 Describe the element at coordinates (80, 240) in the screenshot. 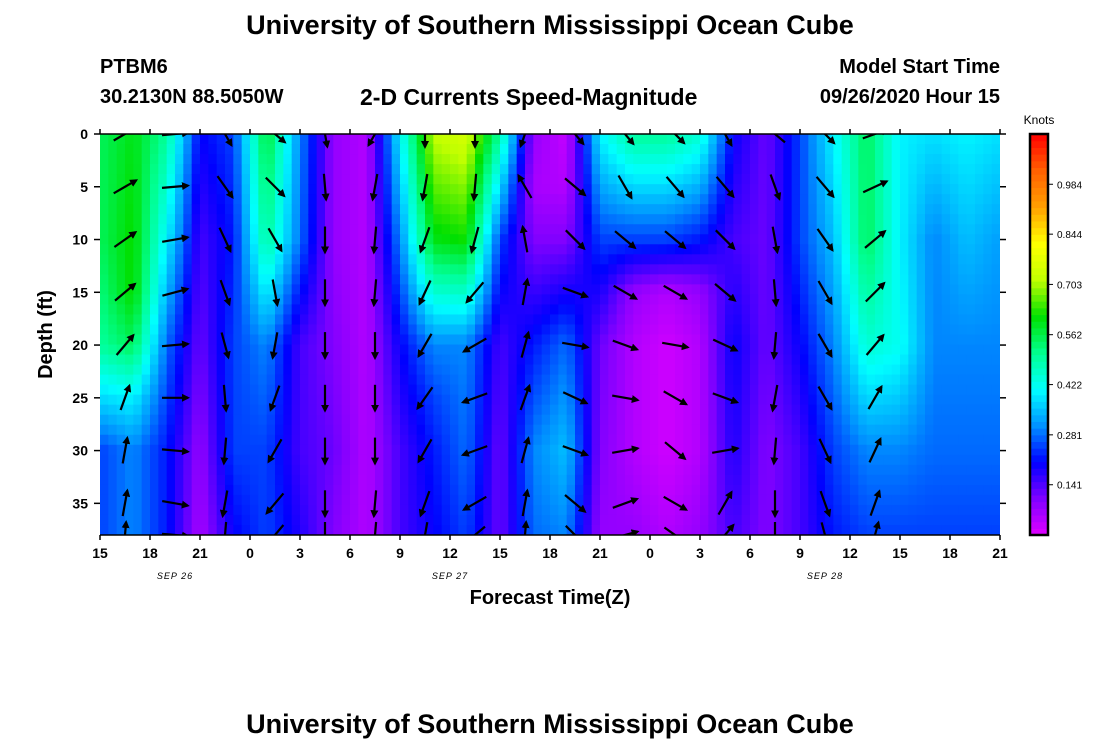

I see `y-tick-label: 10` at that location.